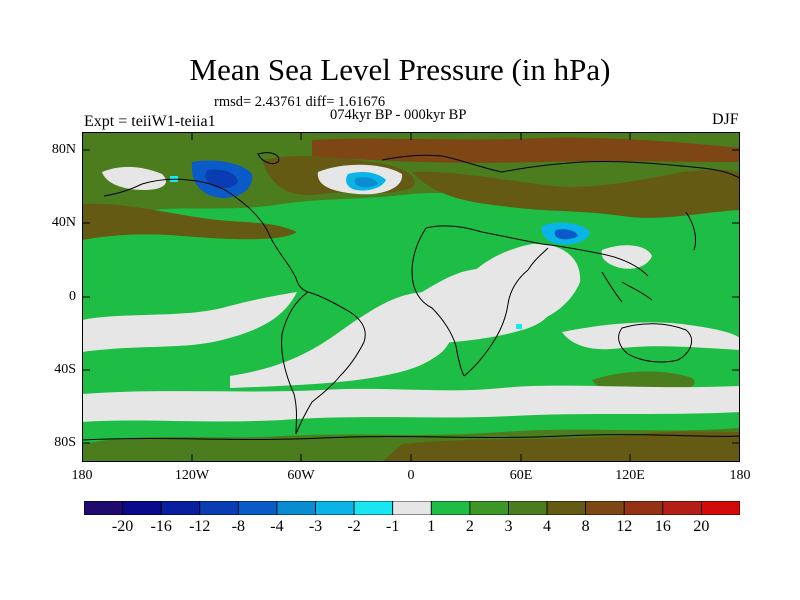  I want to click on colorbar-label: -3, so click(315, 526).